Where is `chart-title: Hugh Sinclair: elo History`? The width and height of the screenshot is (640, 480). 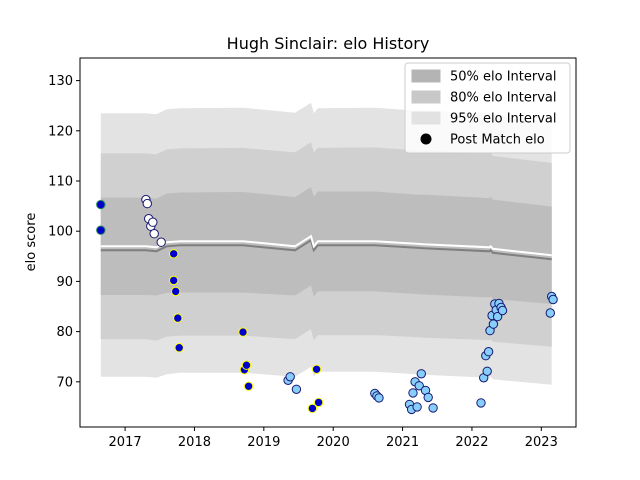
chart-title: Hugh Sinclair: elo History is located at coordinates (328, 43).